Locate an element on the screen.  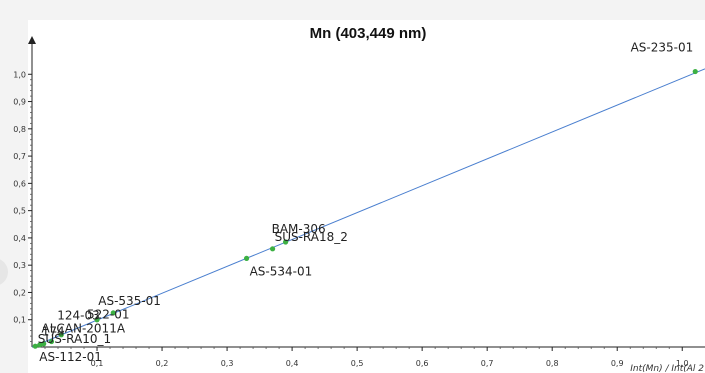
y-tick-label: 0,2 is located at coordinates (19, 292).